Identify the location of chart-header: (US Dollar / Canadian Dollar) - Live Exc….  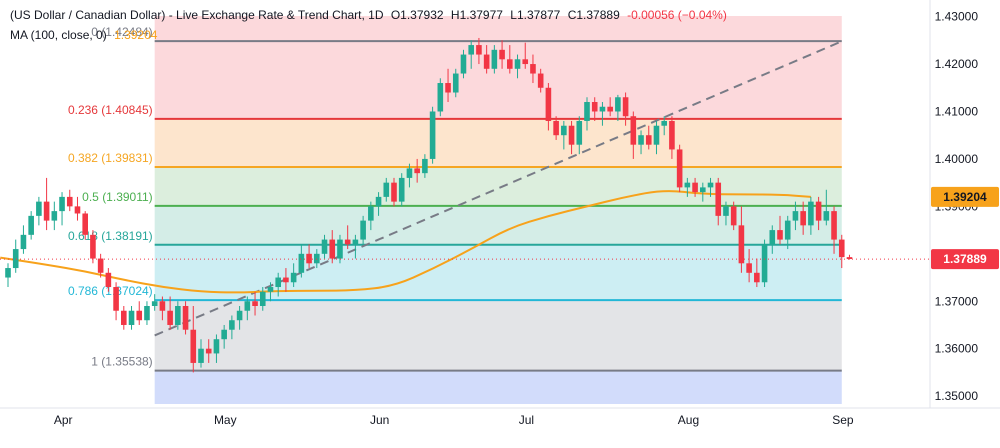
(370, 15).